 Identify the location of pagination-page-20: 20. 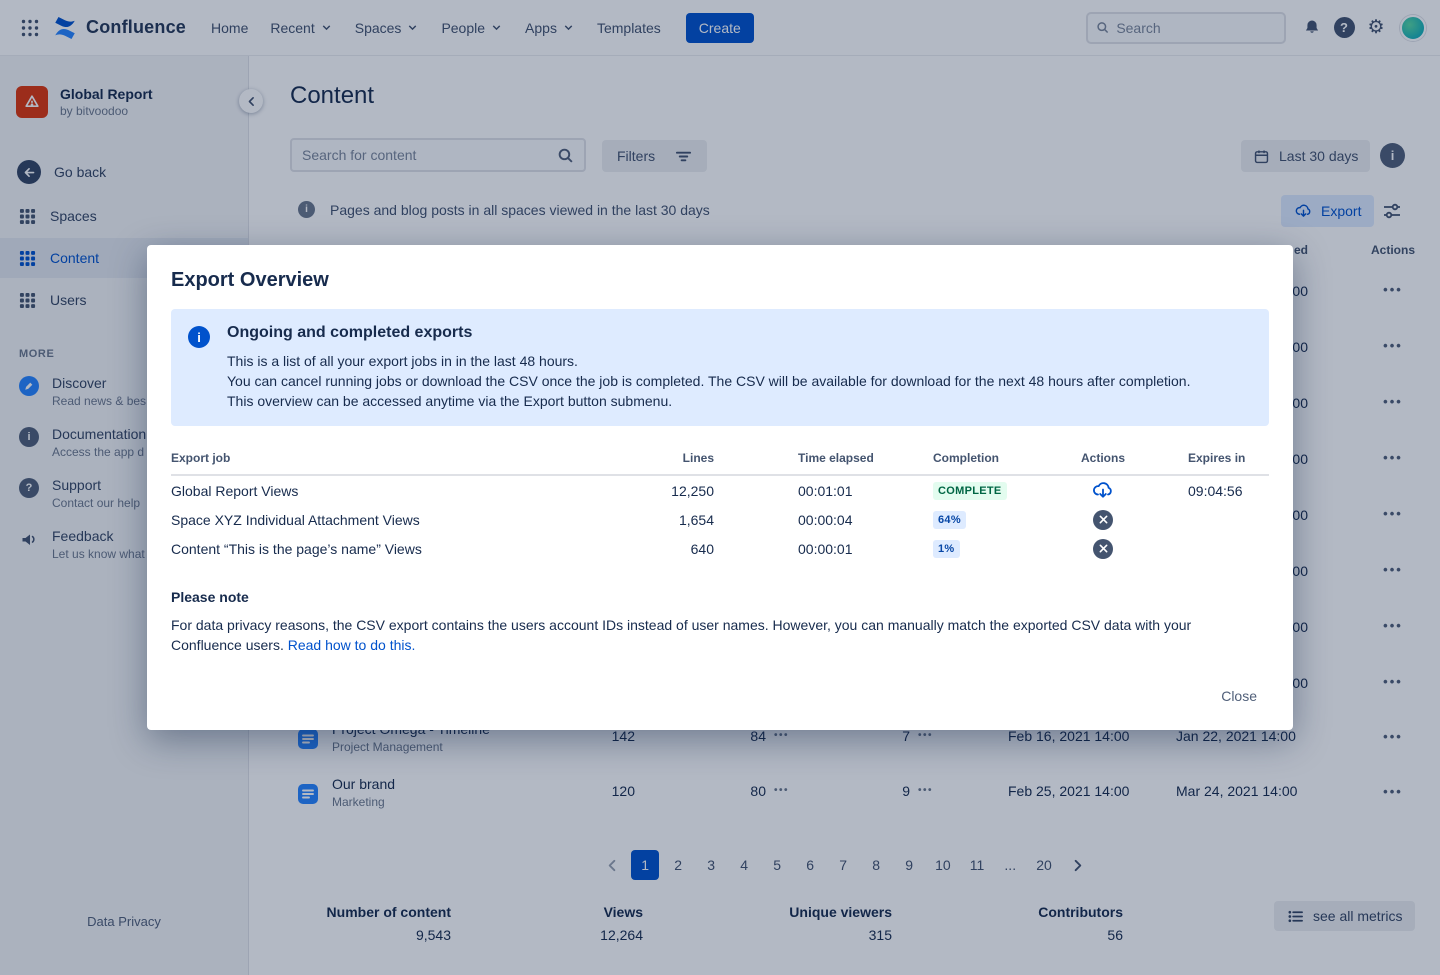
(1044, 865).